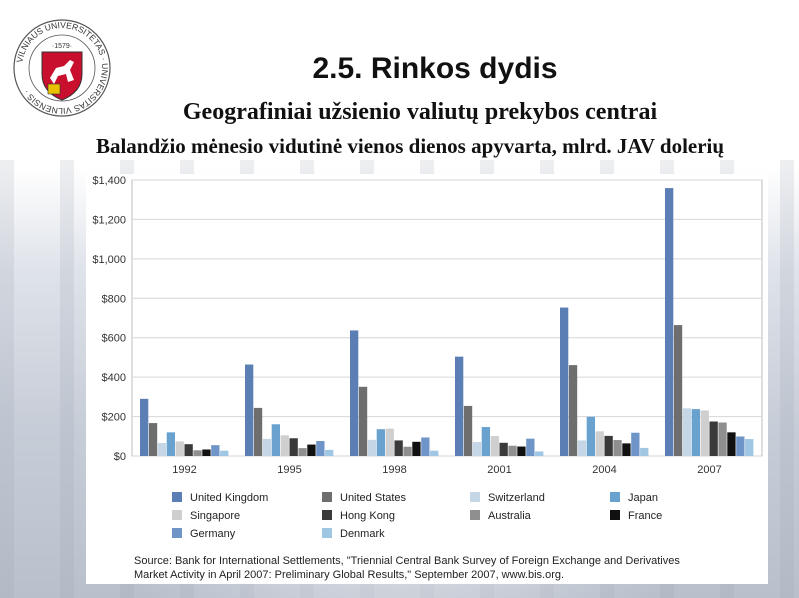 The height and width of the screenshot is (598, 799). Describe the element at coordinates (539, 453) in the screenshot. I see `bar-denmark-2001` at that location.